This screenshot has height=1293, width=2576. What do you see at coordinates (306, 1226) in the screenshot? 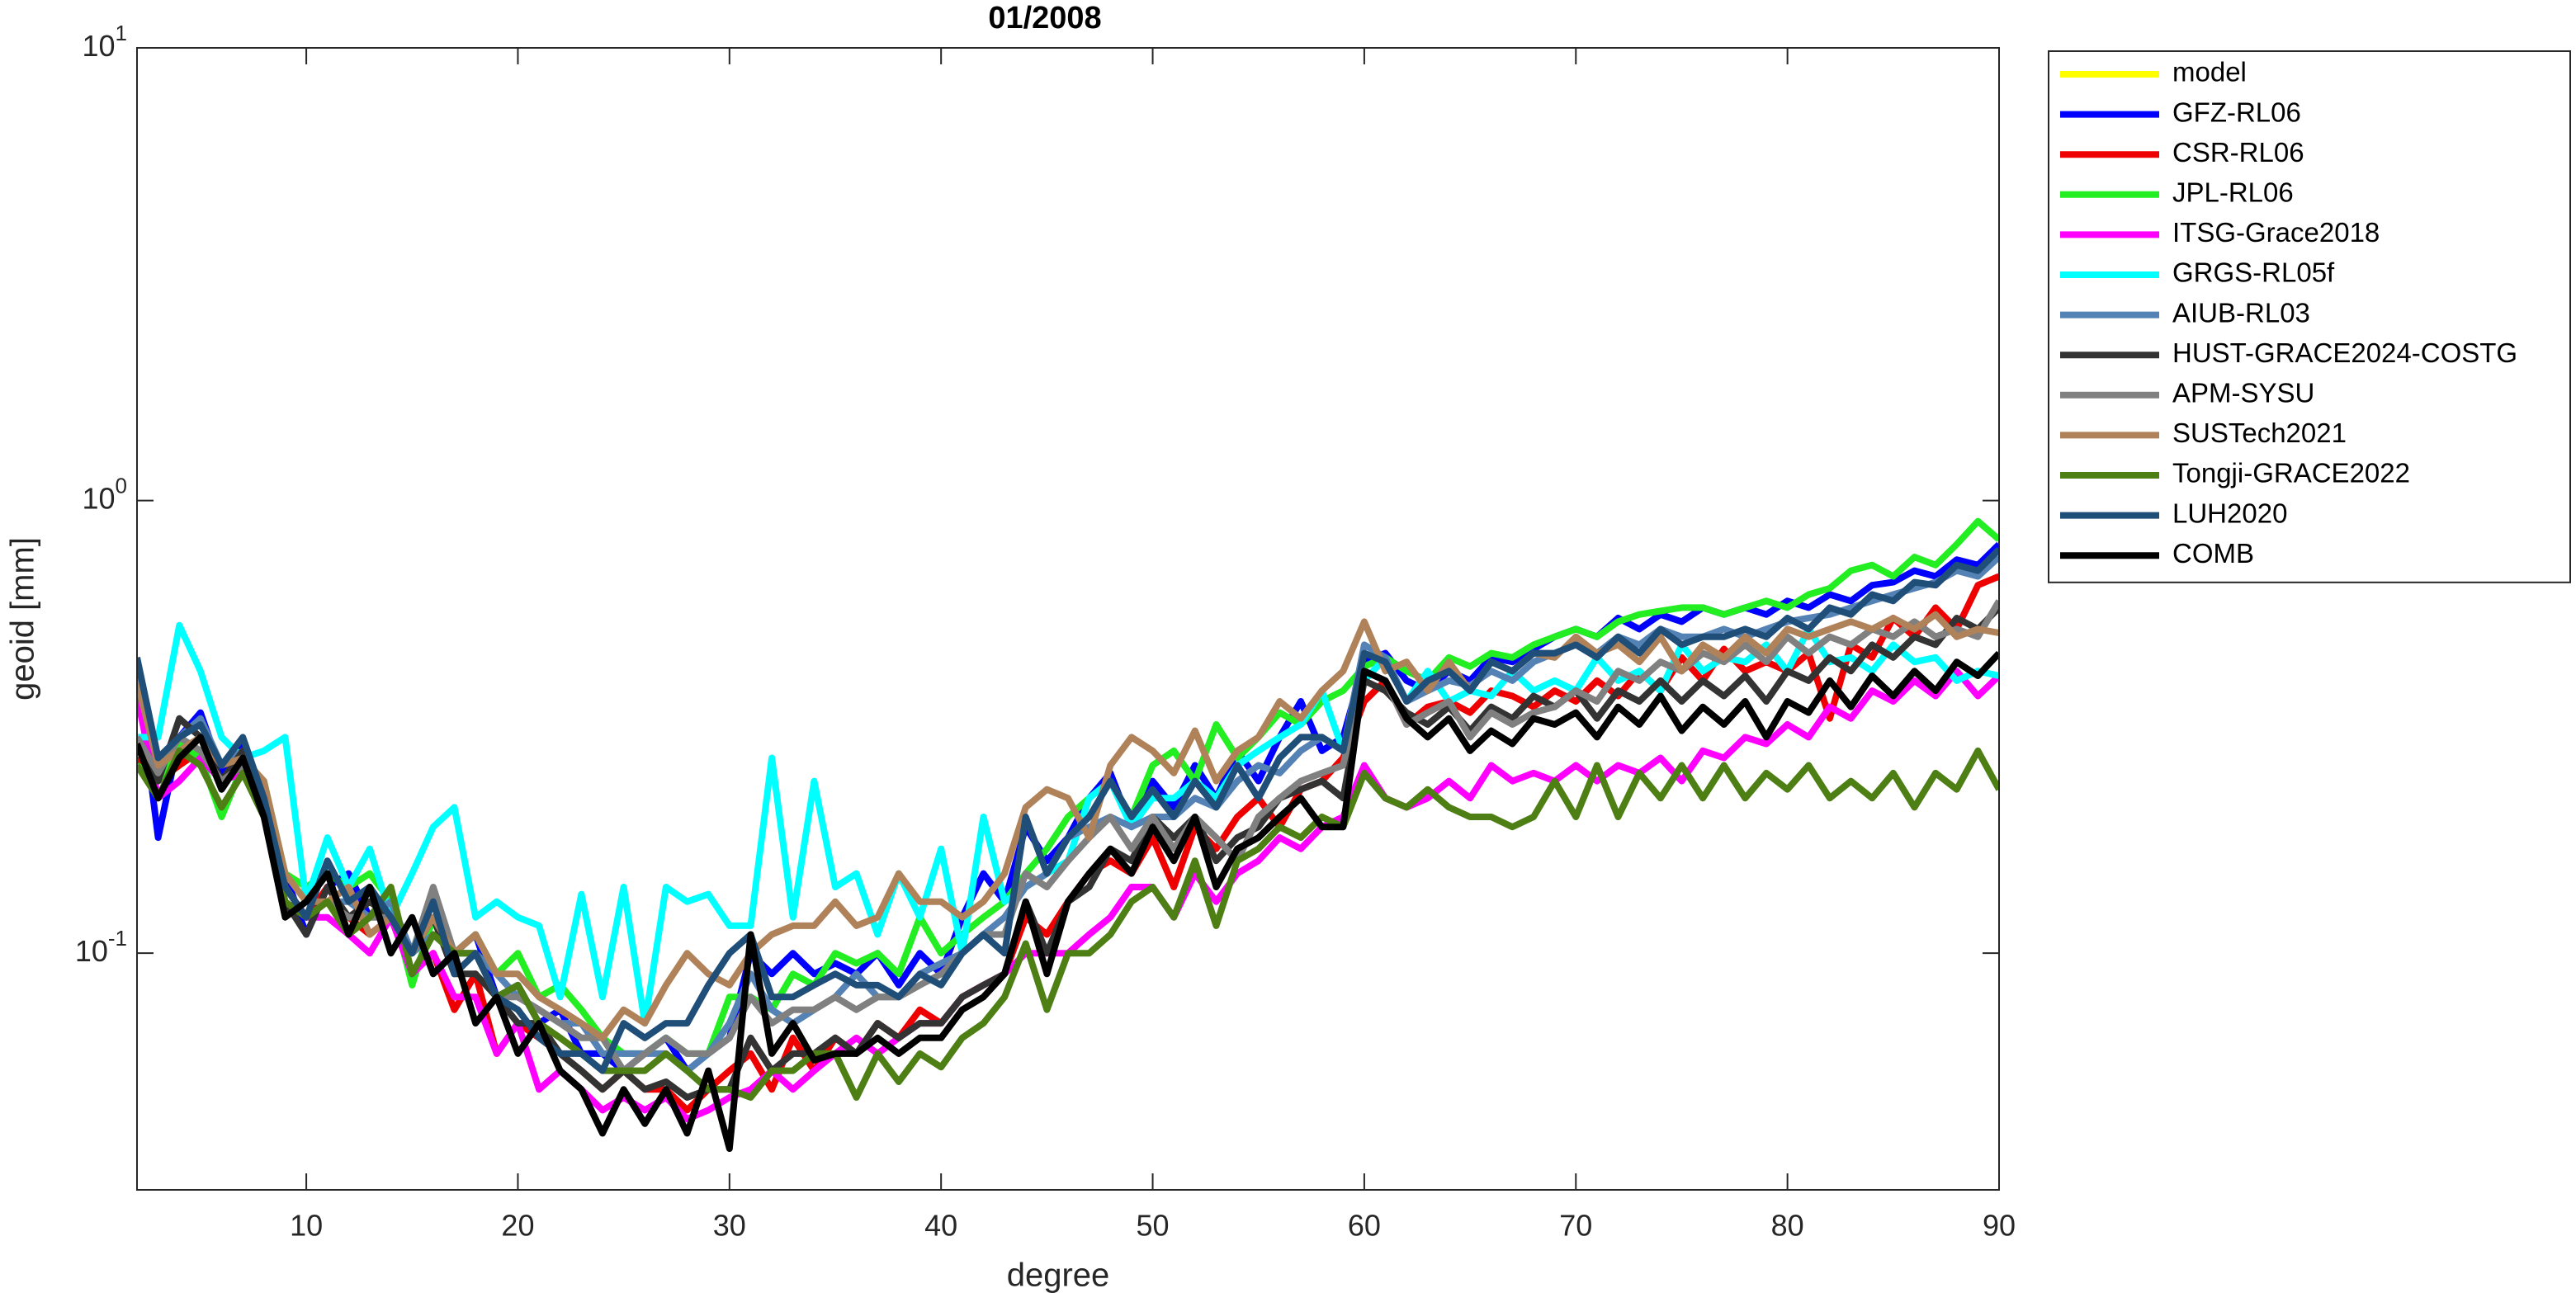
I see `x-tick-label: 10` at bounding box center [306, 1226].